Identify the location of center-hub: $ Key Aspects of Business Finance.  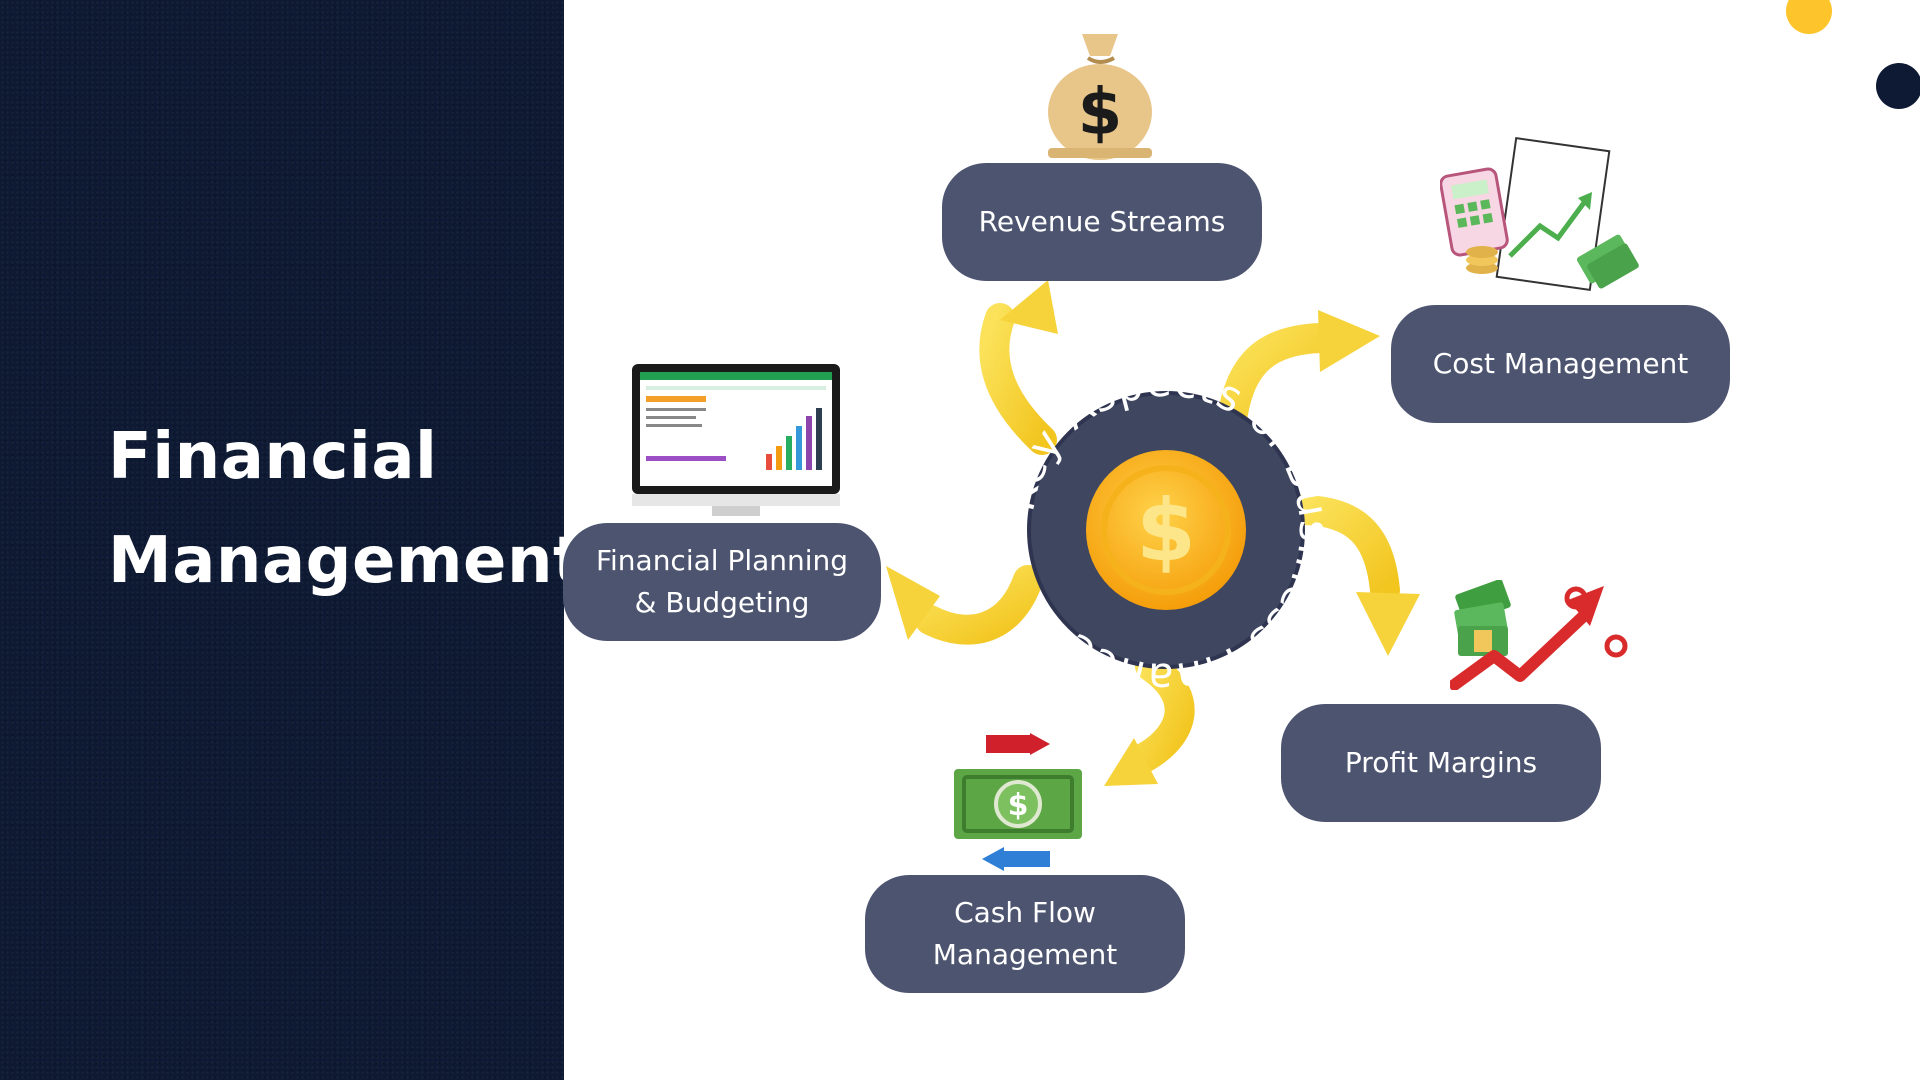
(1166, 530).